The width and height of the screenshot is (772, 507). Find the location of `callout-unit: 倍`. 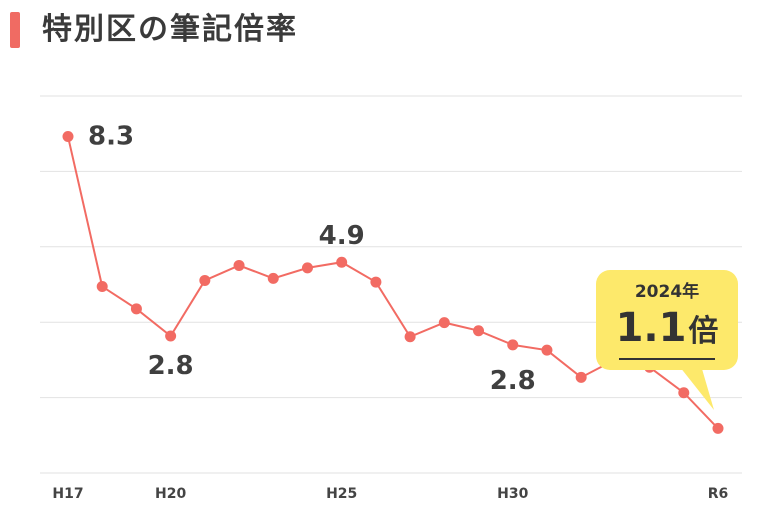

callout-unit: 倍 is located at coordinates (703, 331).